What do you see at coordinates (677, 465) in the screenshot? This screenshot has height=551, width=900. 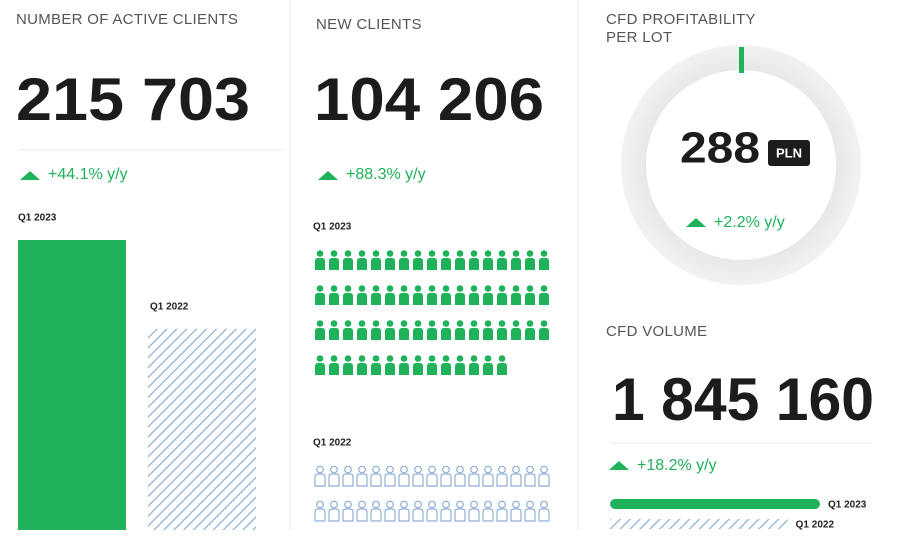 I see `change: +18.2% y/y` at bounding box center [677, 465].